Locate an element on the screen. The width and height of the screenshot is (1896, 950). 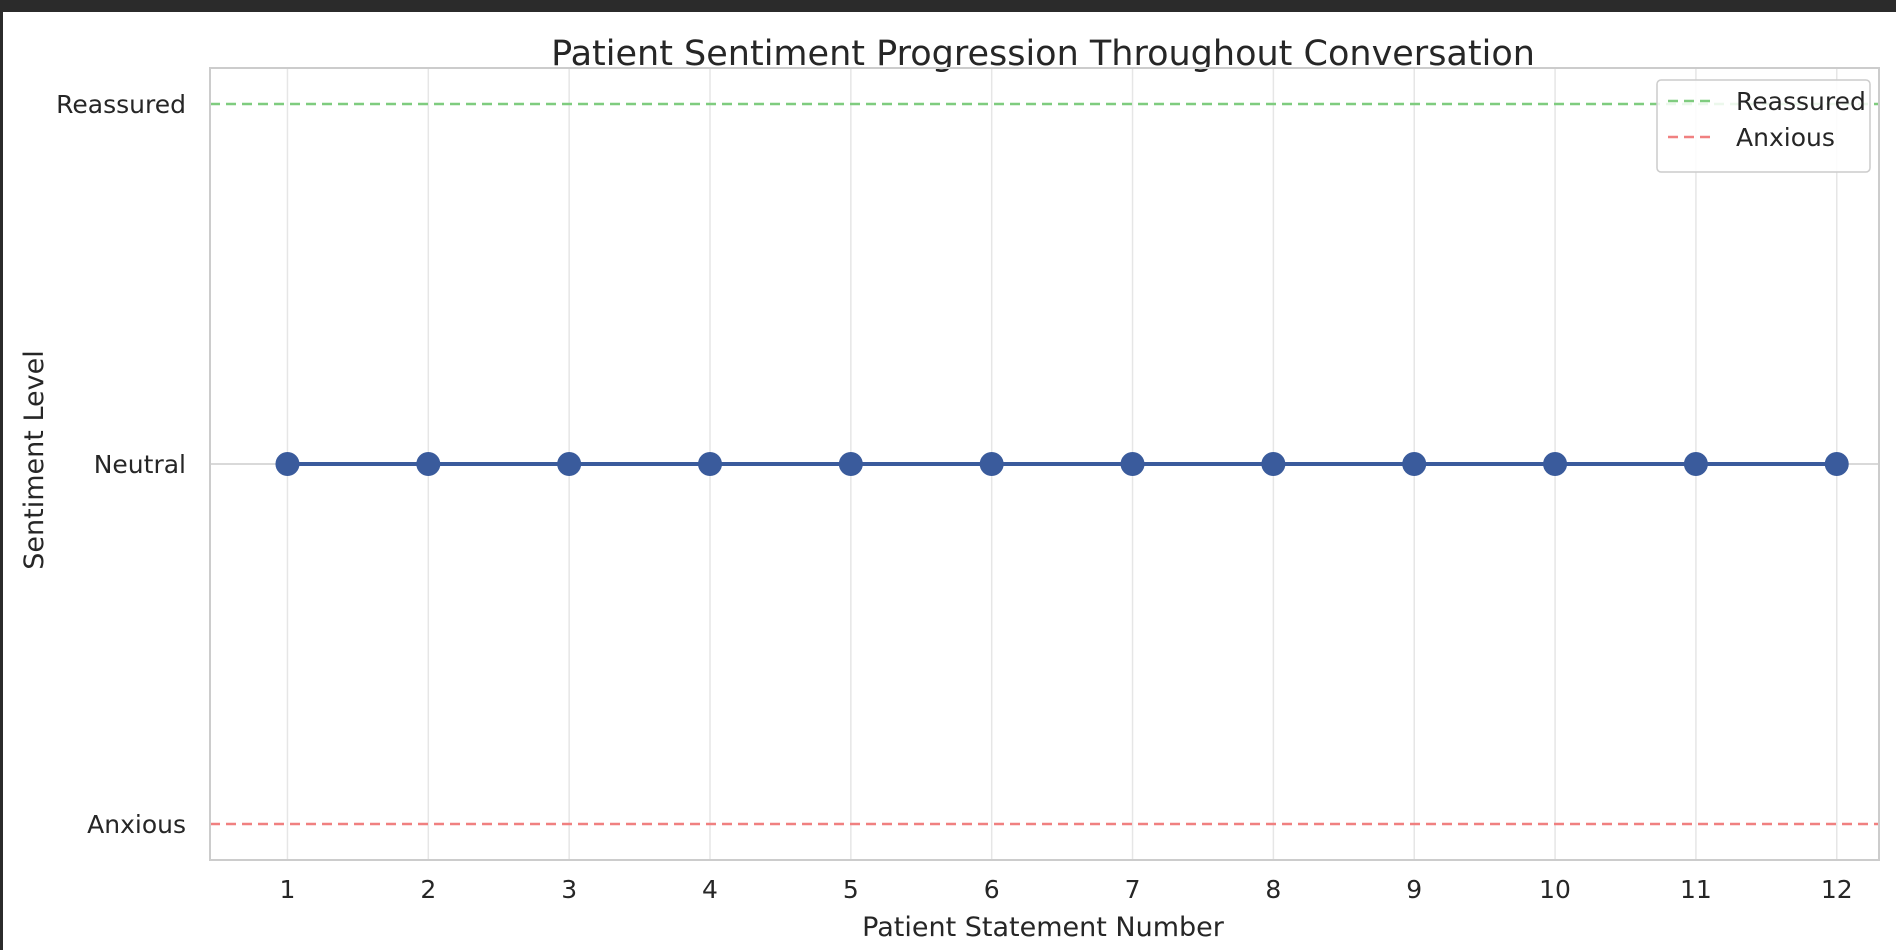
legend-label-anxious: Anxious is located at coordinates (1785, 137).